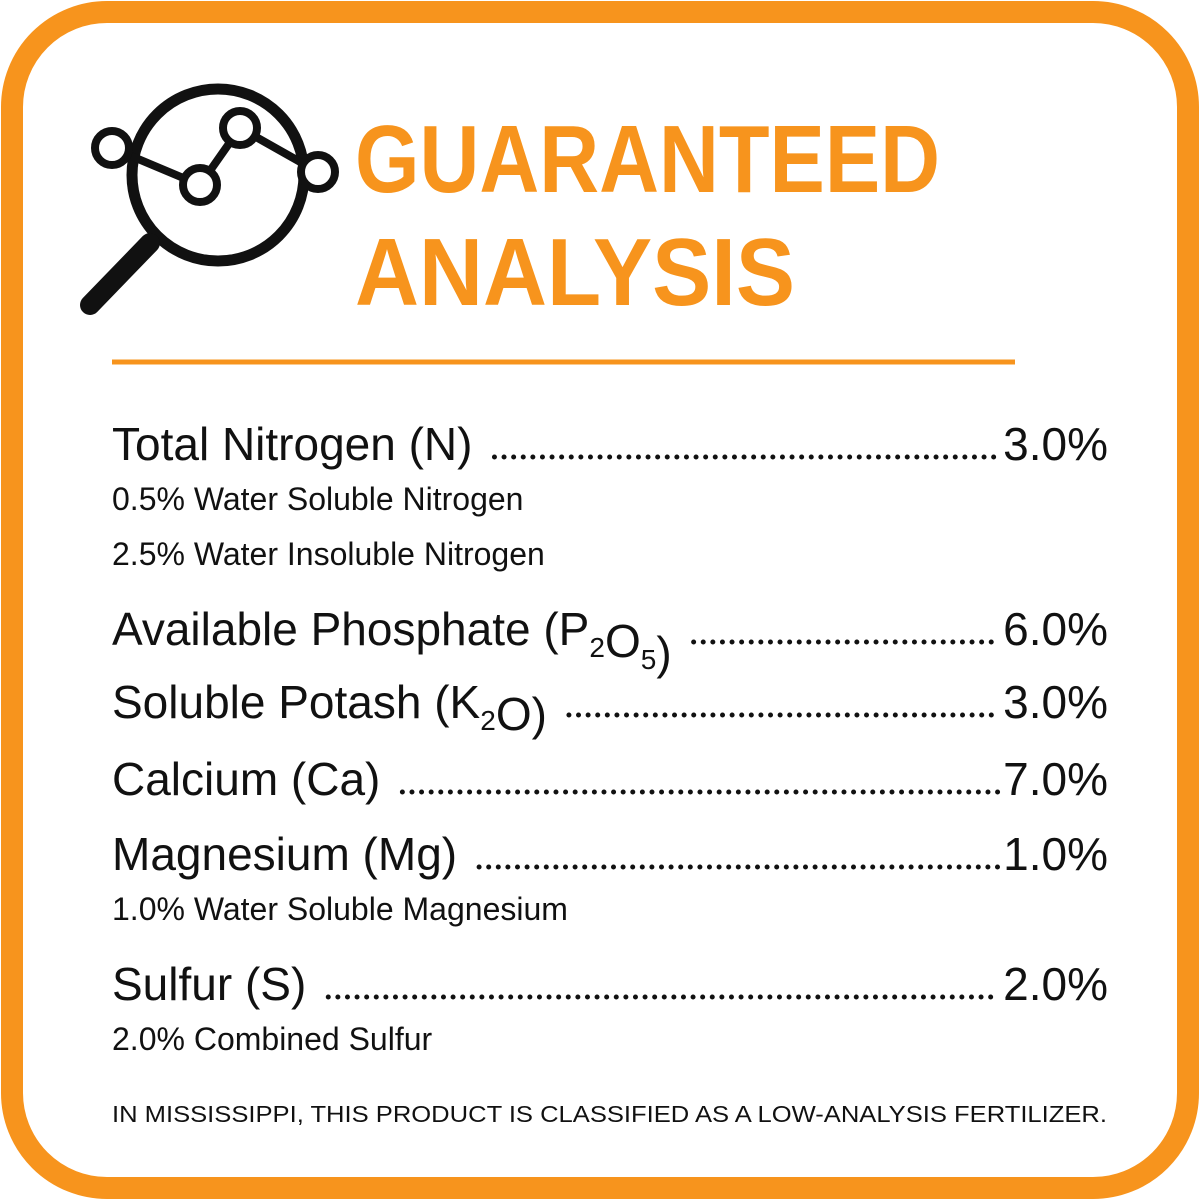  I want to click on nutrient-value: 1.0%, so click(1055, 854).